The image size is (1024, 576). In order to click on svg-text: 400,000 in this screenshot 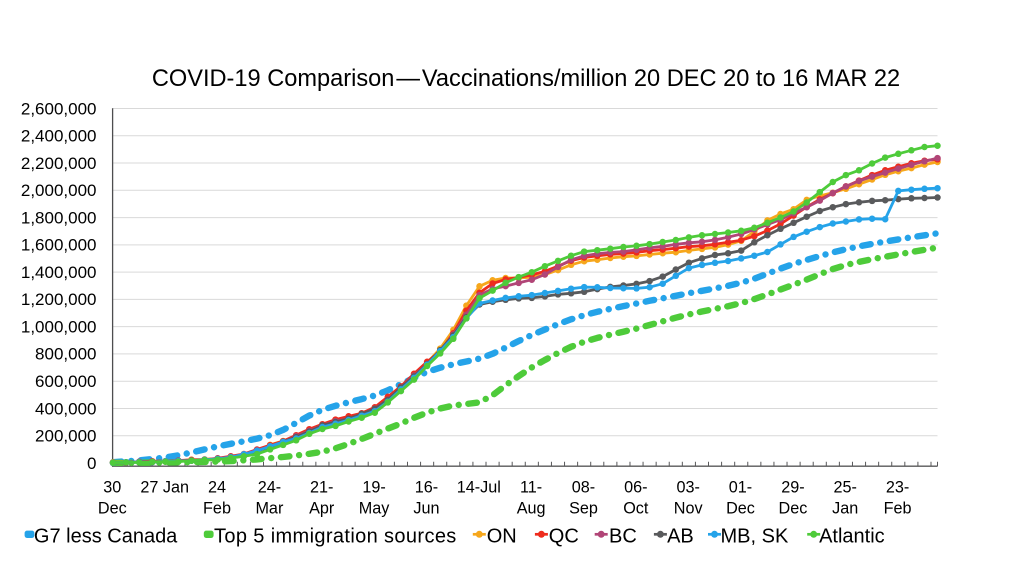, I will do `click(65, 408)`.